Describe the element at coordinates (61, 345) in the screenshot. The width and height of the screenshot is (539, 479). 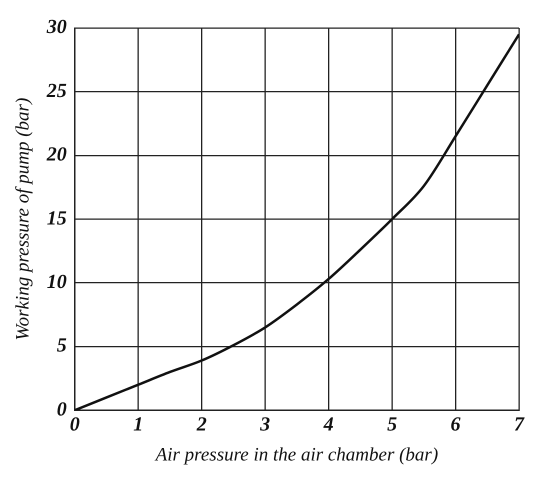
I see `y-tick-label: 5` at that location.